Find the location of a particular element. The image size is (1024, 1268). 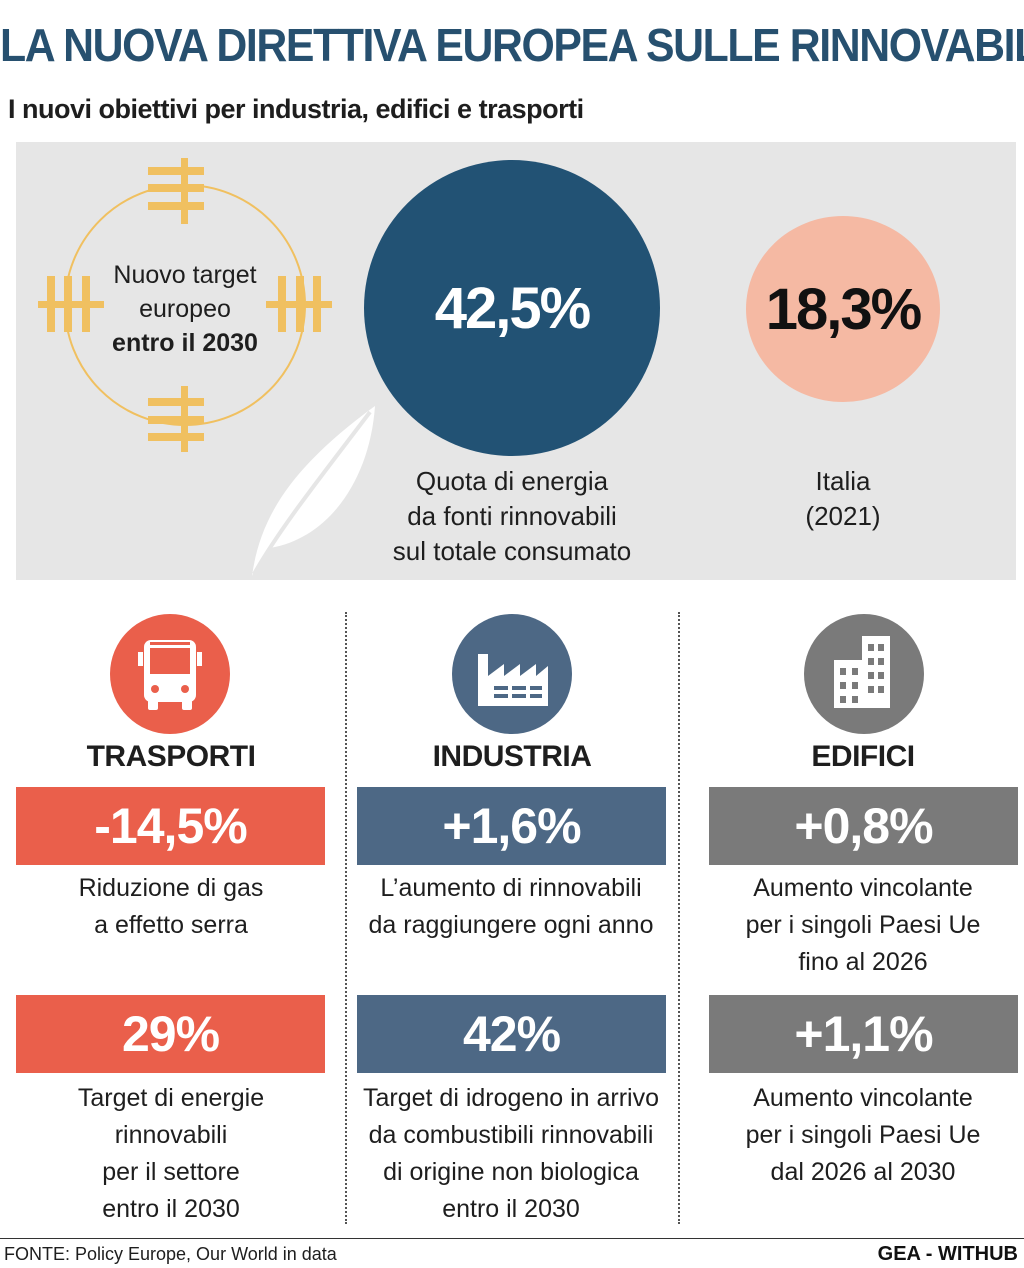

italy-share-value: 18,3% is located at coordinates (843, 309).